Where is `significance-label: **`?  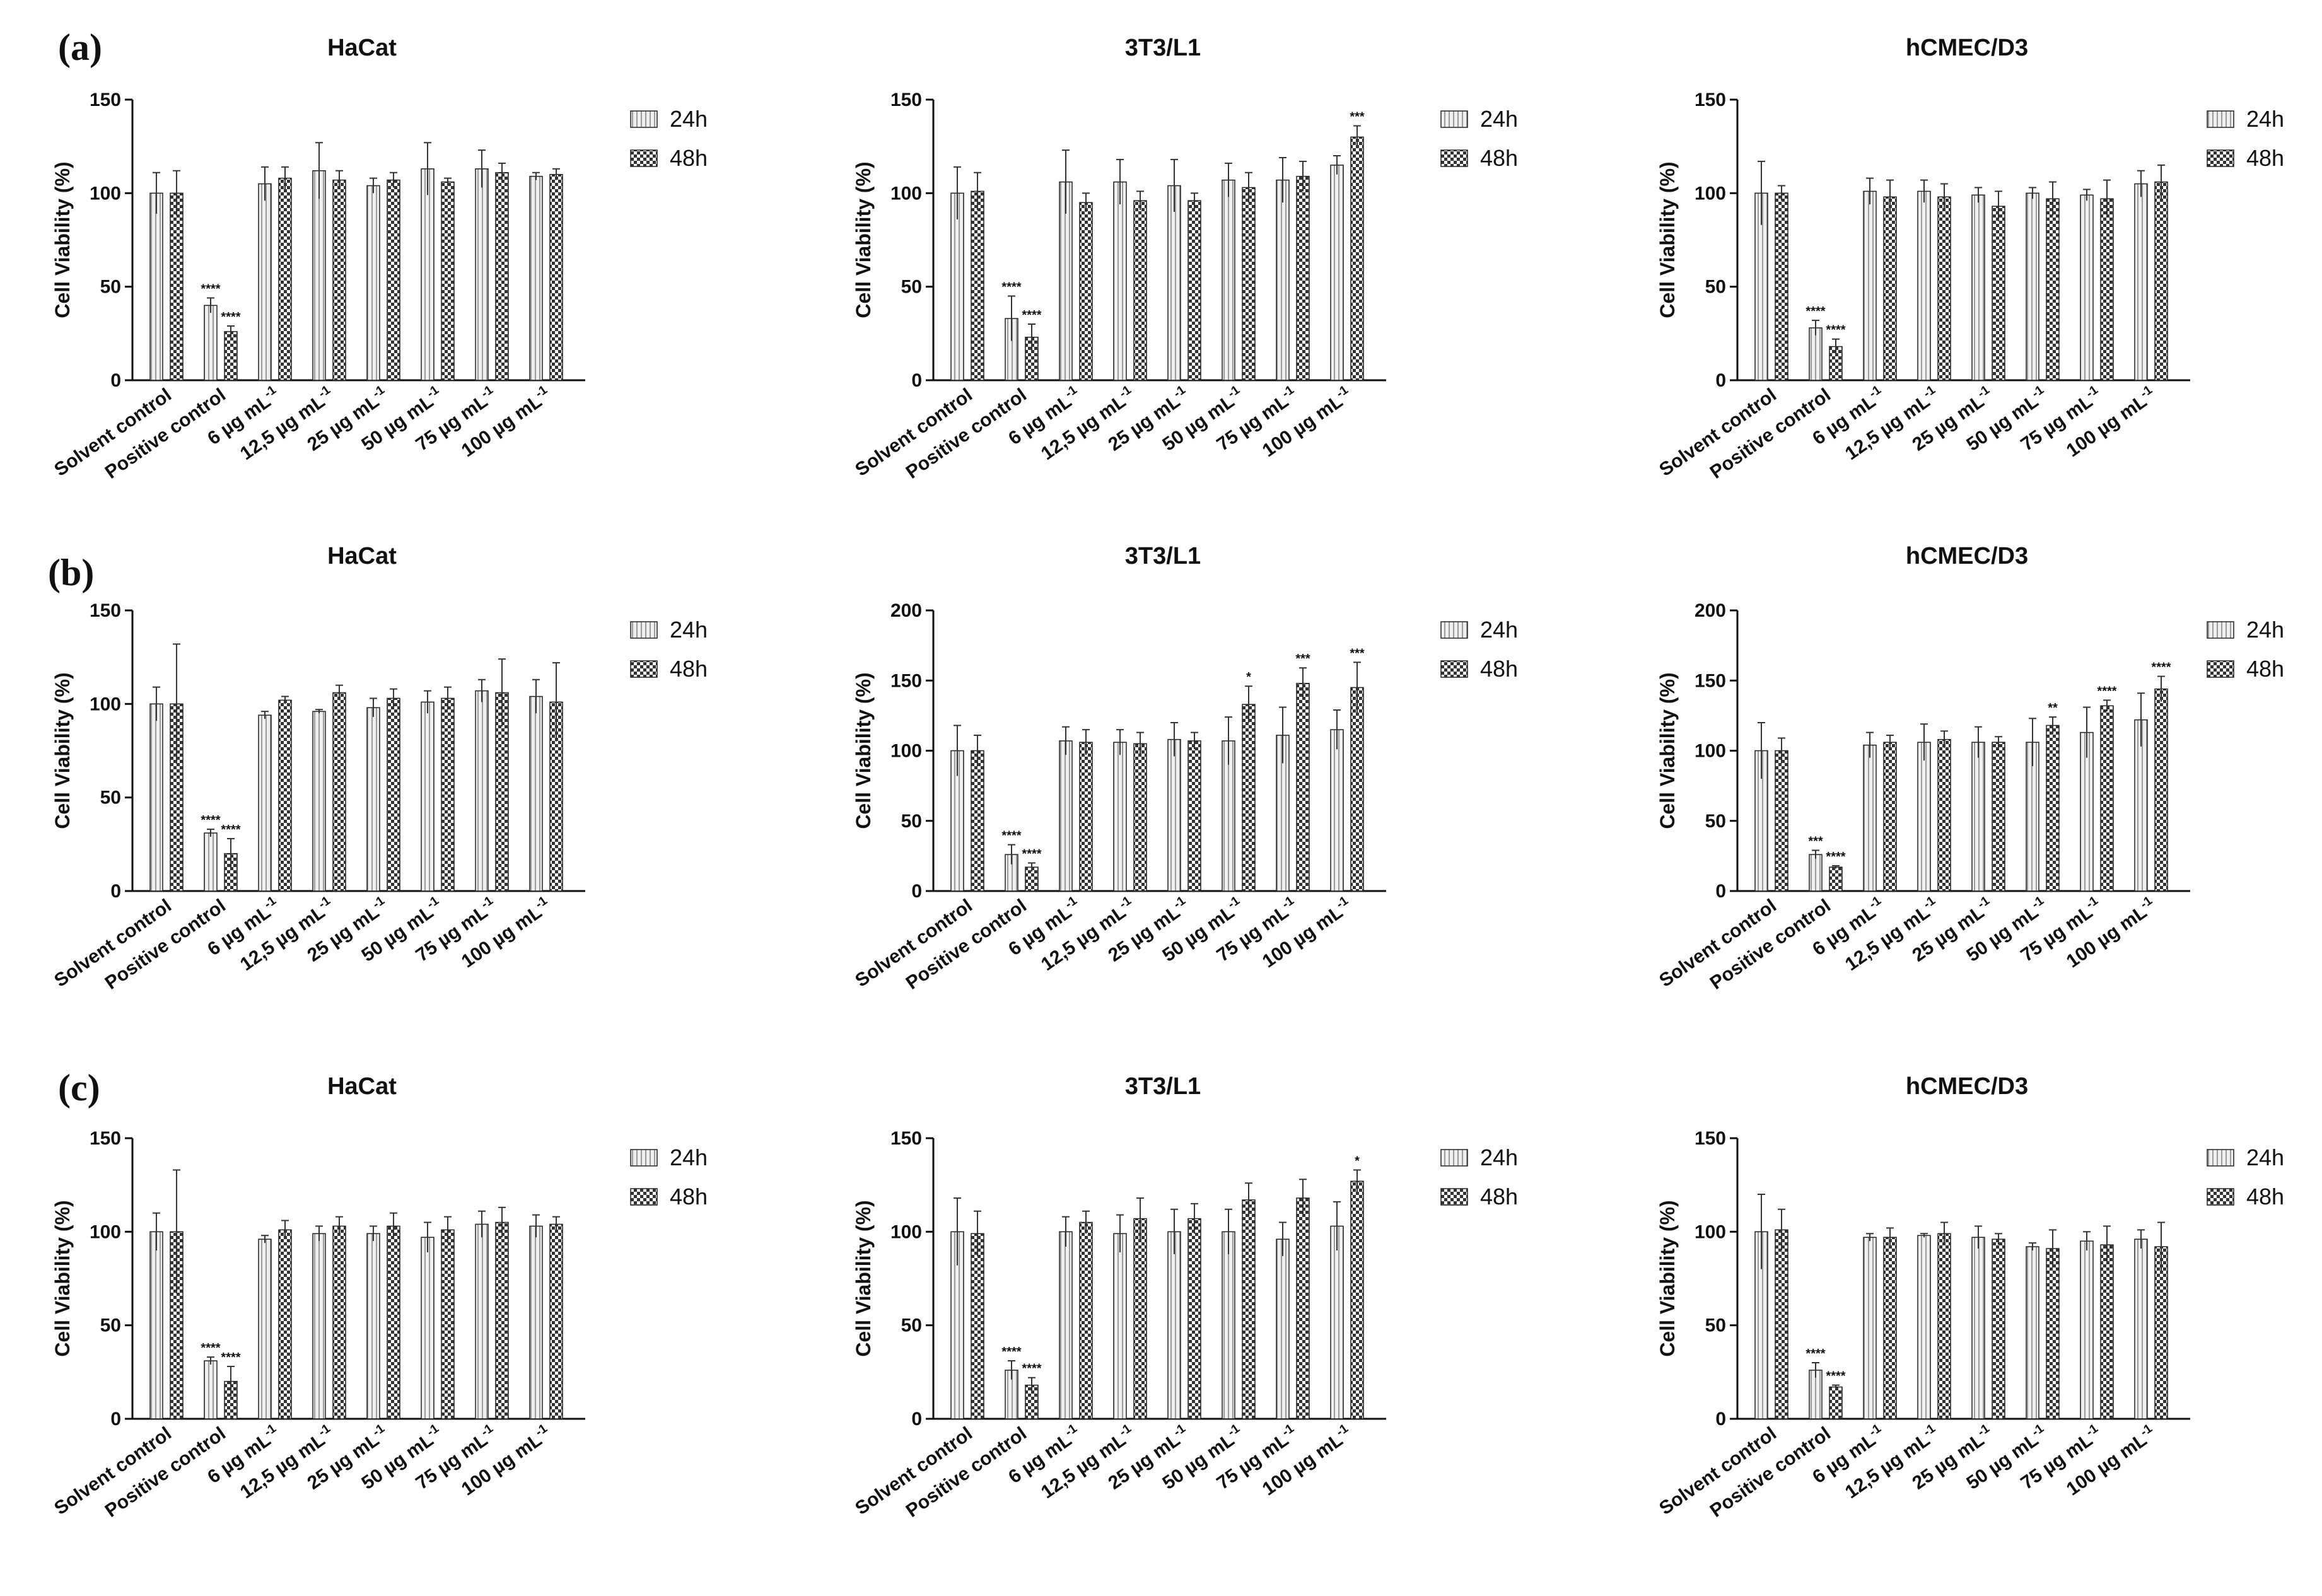 significance-label: ** is located at coordinates (2053, 708).